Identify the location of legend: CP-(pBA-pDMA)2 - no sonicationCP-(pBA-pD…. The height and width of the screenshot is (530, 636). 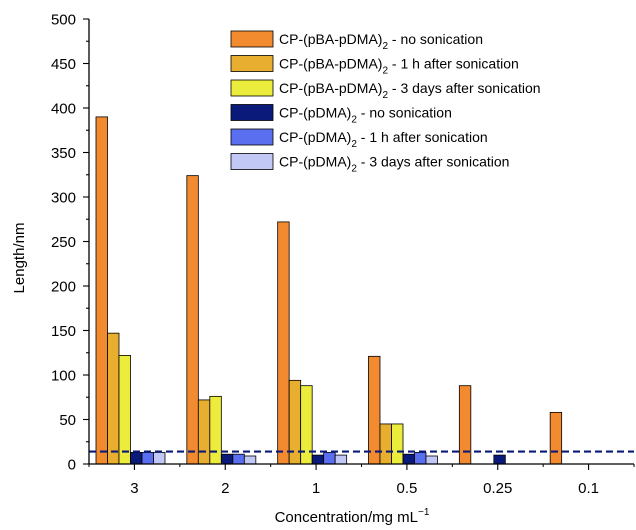
(385, 102).